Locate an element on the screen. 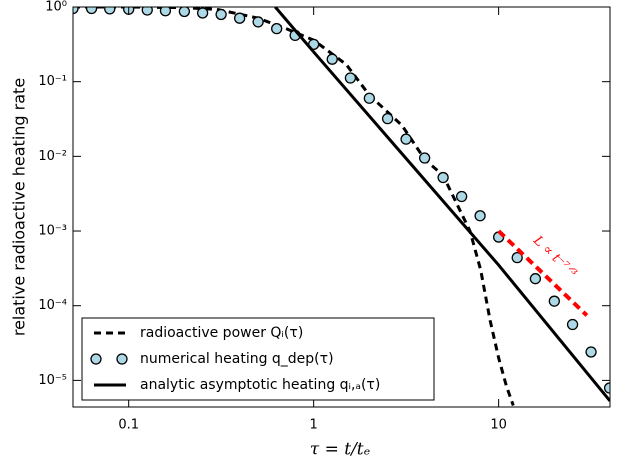 The image size is (630, 467). legend-label: analytic asymptotic heating qᵢ,ₐ(τ) is located at coordinates (260, 385).